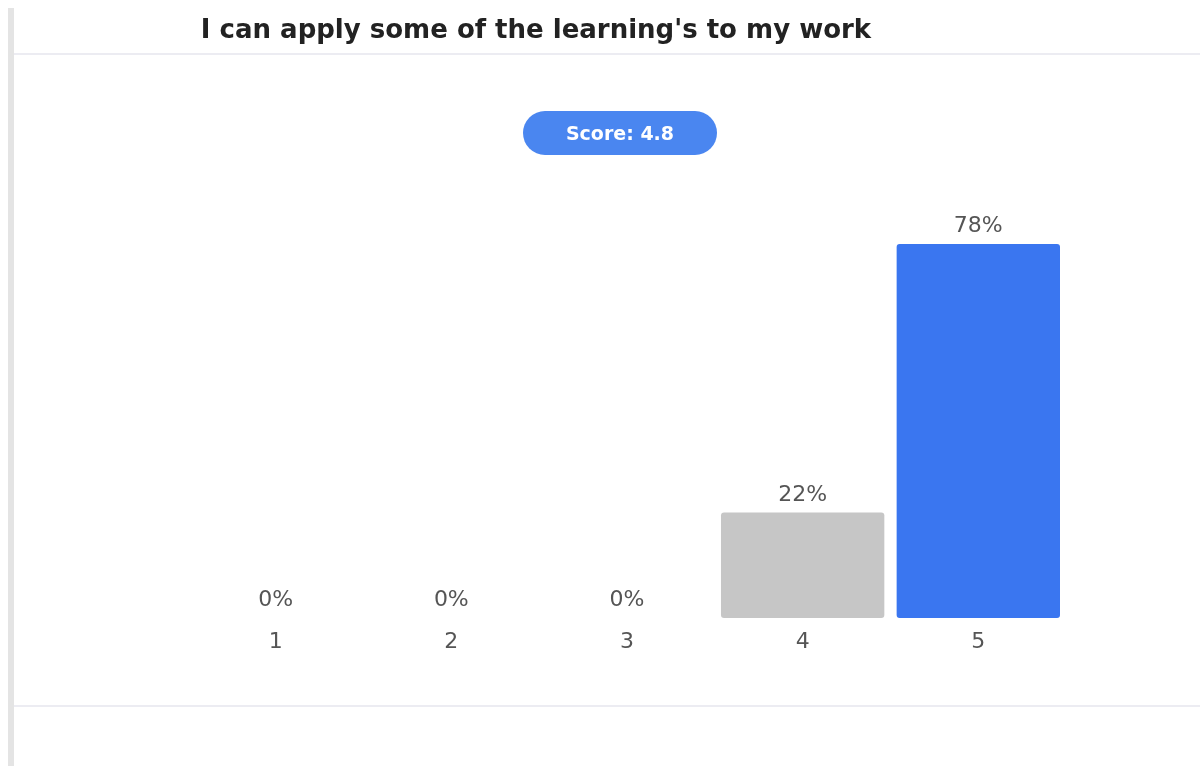 Image resolution: width=1200 pixels, height=766 pixels. What do you see at coordinates (978, 640) in the screenshot?
I see `x-tick-label: 5` at bounding box center [978, 640].